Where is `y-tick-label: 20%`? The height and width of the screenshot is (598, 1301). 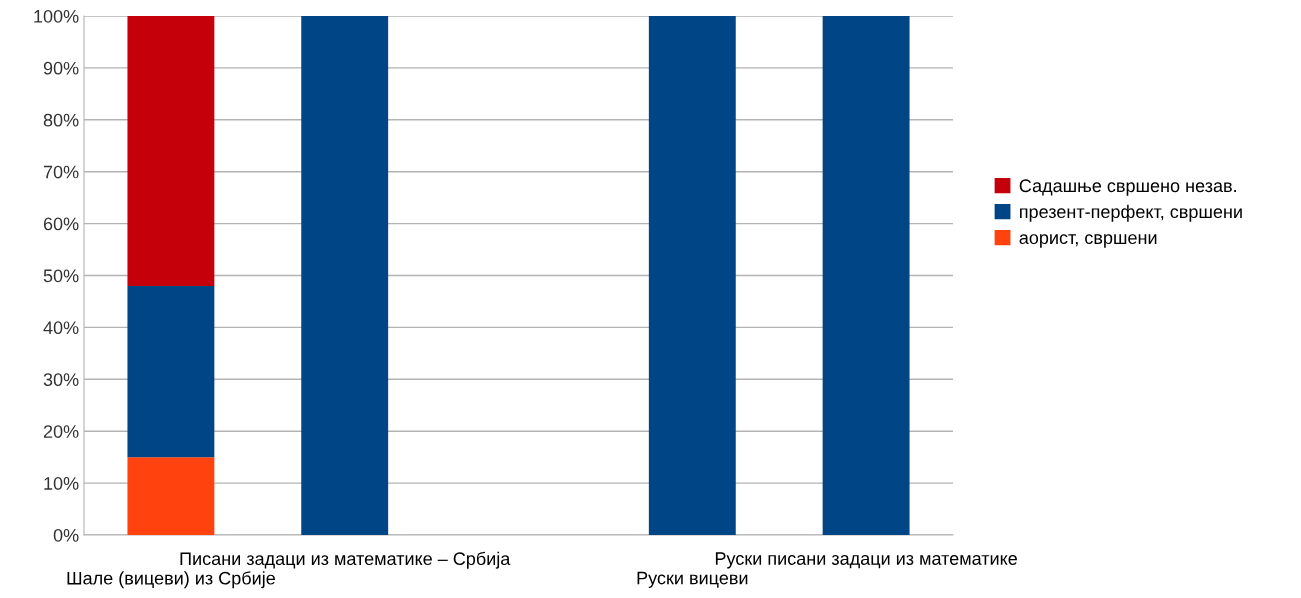 y-tick-label: 20% is located at coordinates (61, 431).